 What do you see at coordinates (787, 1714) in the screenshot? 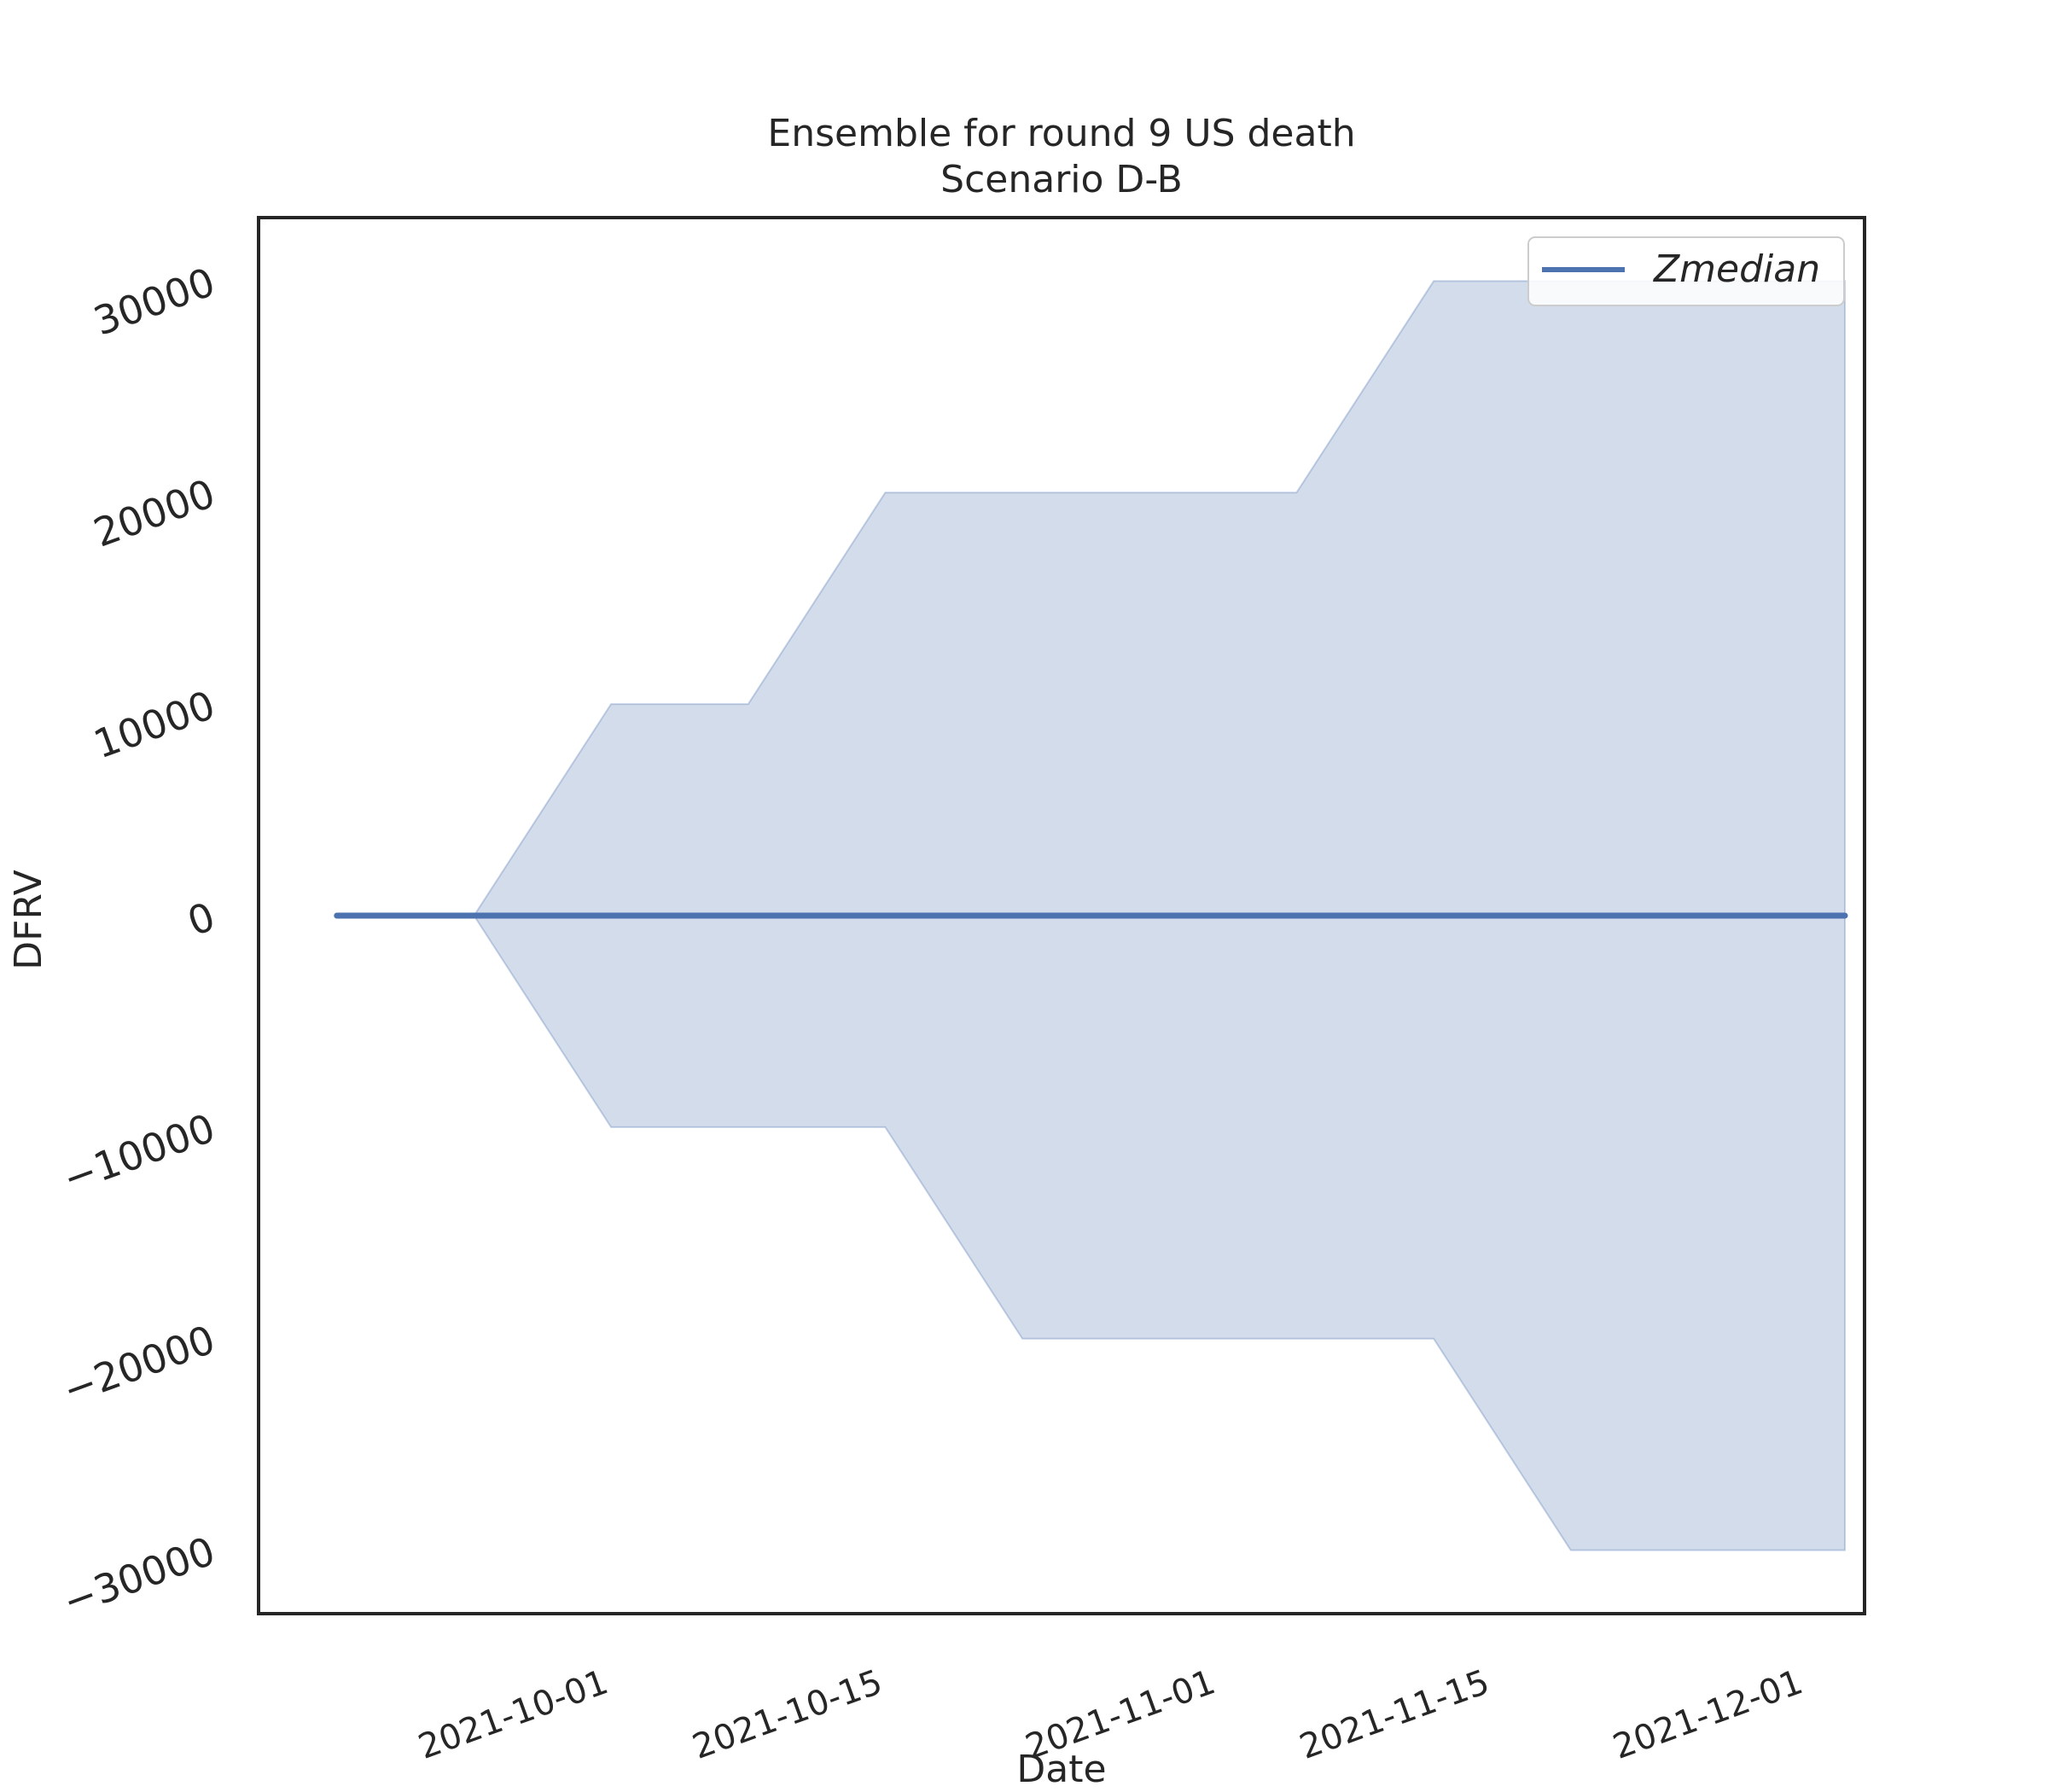
I see `x-tick-label: 2021-10-15` at bounding box center [787, 1714].